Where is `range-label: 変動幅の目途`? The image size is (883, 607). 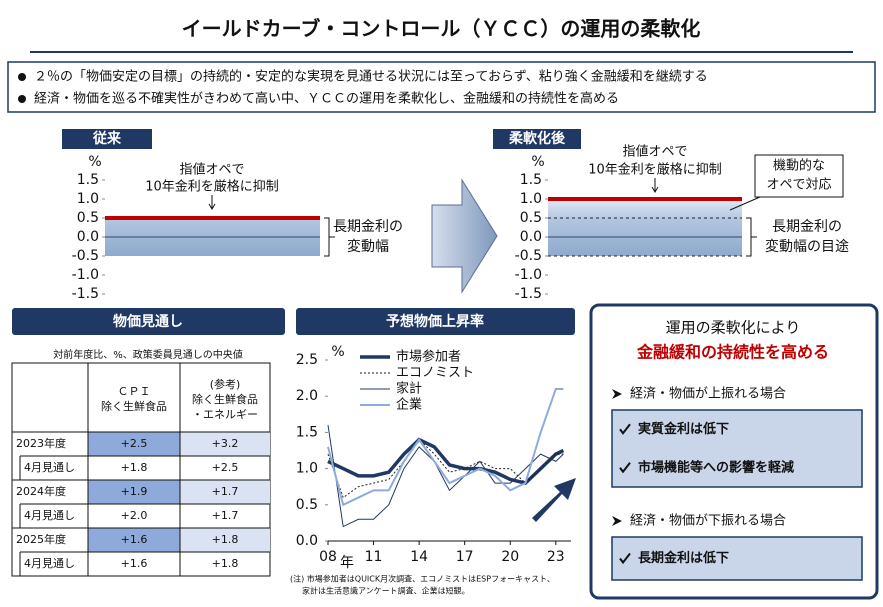 range-label: 変動幅の目途 is located at coordinates (807, 246).